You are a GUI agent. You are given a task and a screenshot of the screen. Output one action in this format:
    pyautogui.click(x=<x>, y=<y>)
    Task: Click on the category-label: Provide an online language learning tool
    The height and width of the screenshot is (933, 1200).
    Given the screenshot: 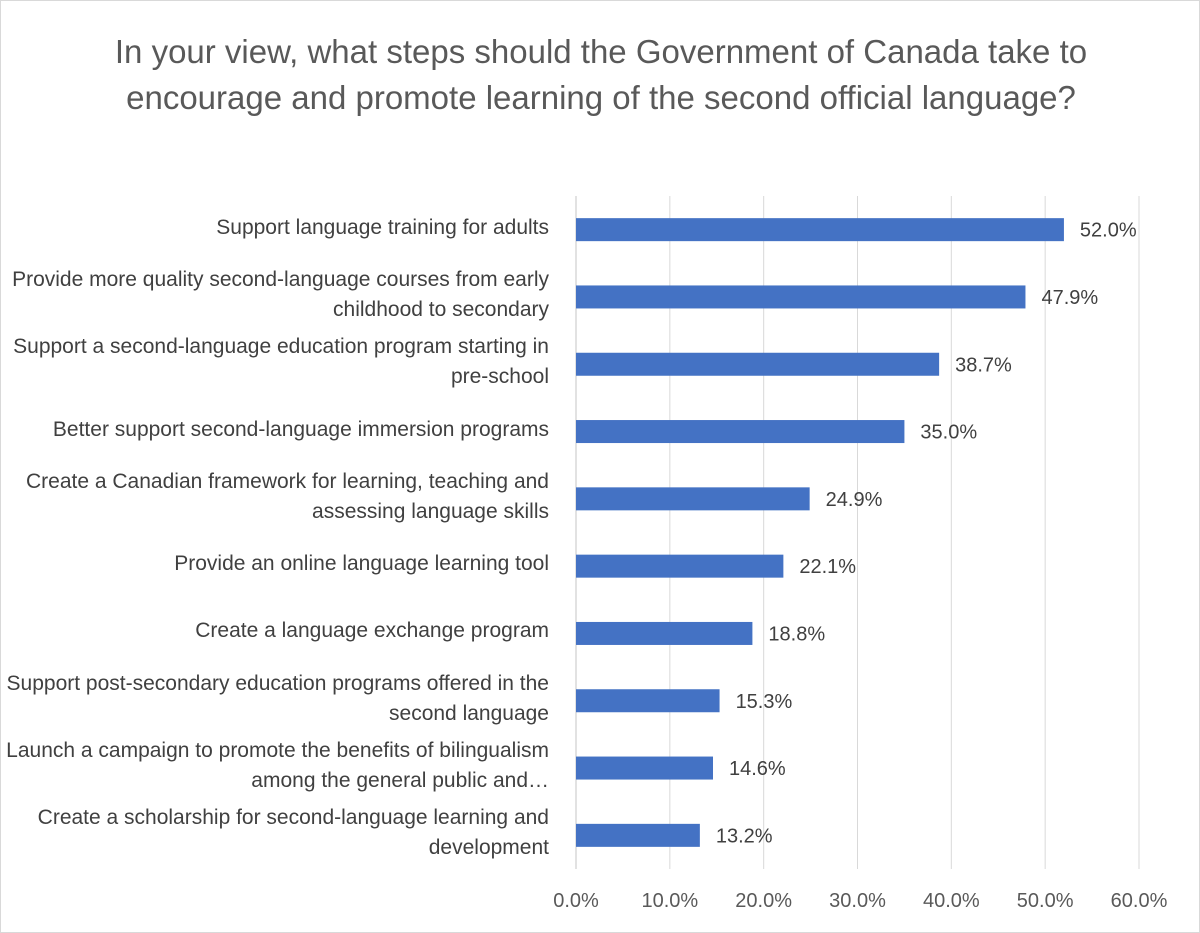 What is the action you would take?
    pyautogui.click(x=361, y=564)
    